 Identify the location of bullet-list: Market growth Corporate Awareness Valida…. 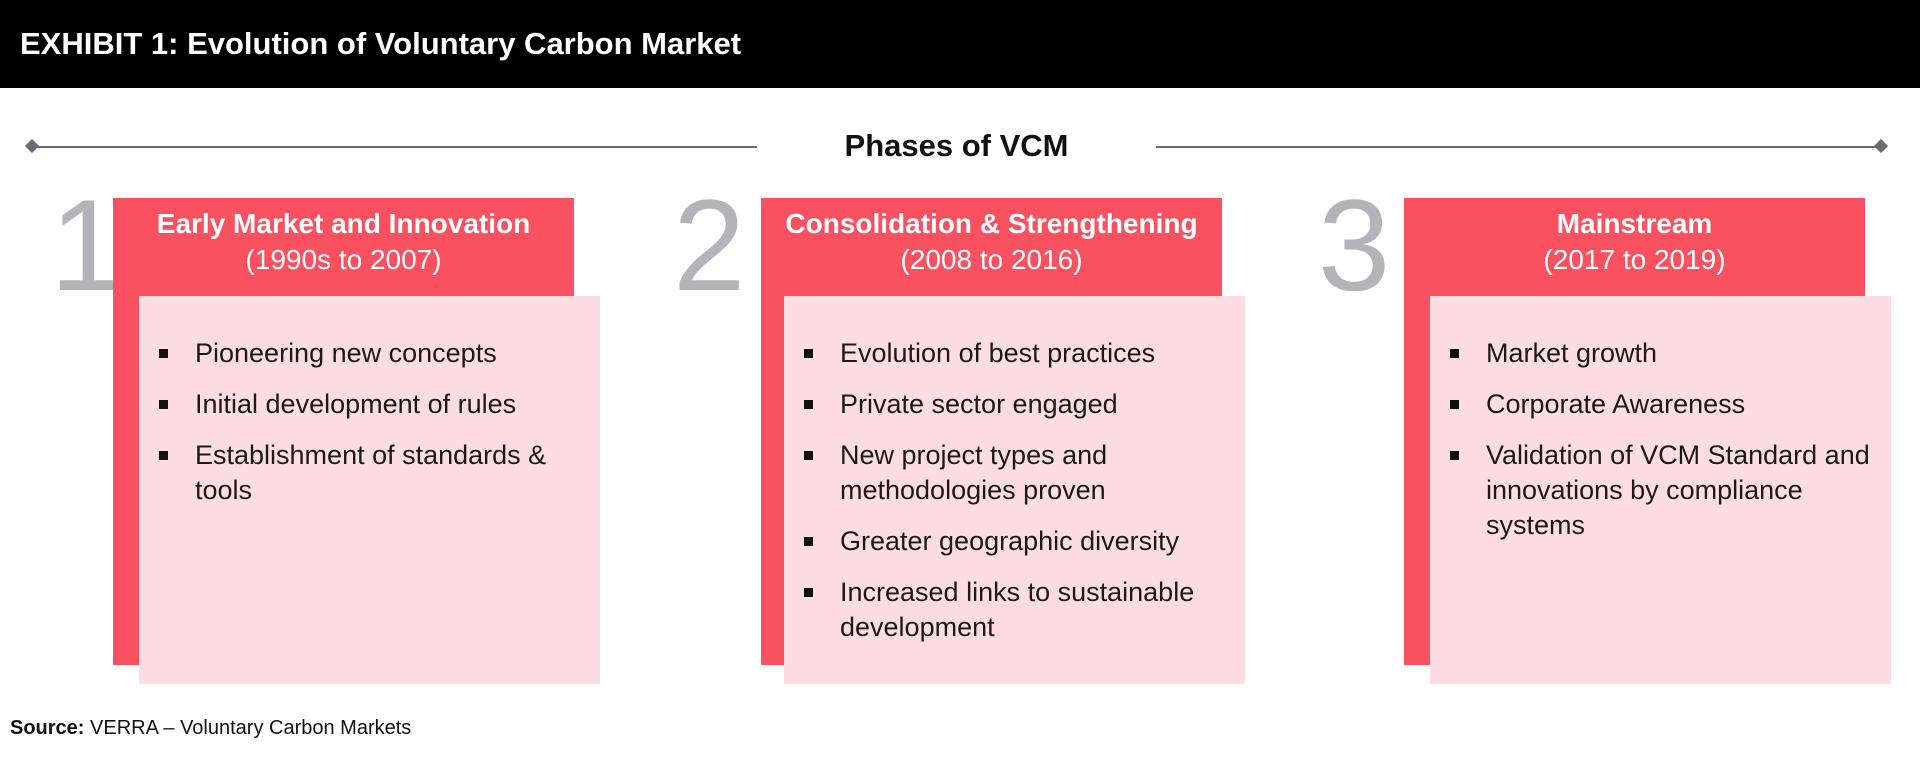
(1661, 439).